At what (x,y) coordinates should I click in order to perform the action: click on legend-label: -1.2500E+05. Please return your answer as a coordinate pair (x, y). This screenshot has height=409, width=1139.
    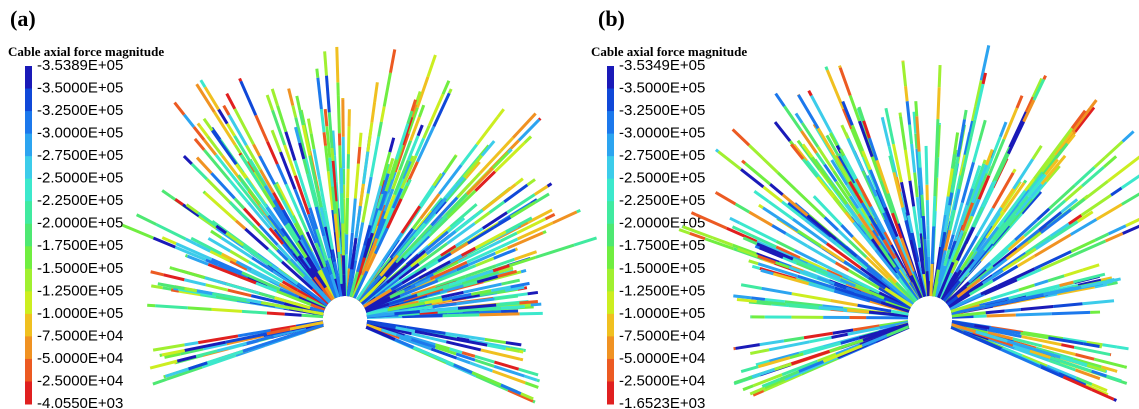
    Looking at the image, I should click on (80, 290).